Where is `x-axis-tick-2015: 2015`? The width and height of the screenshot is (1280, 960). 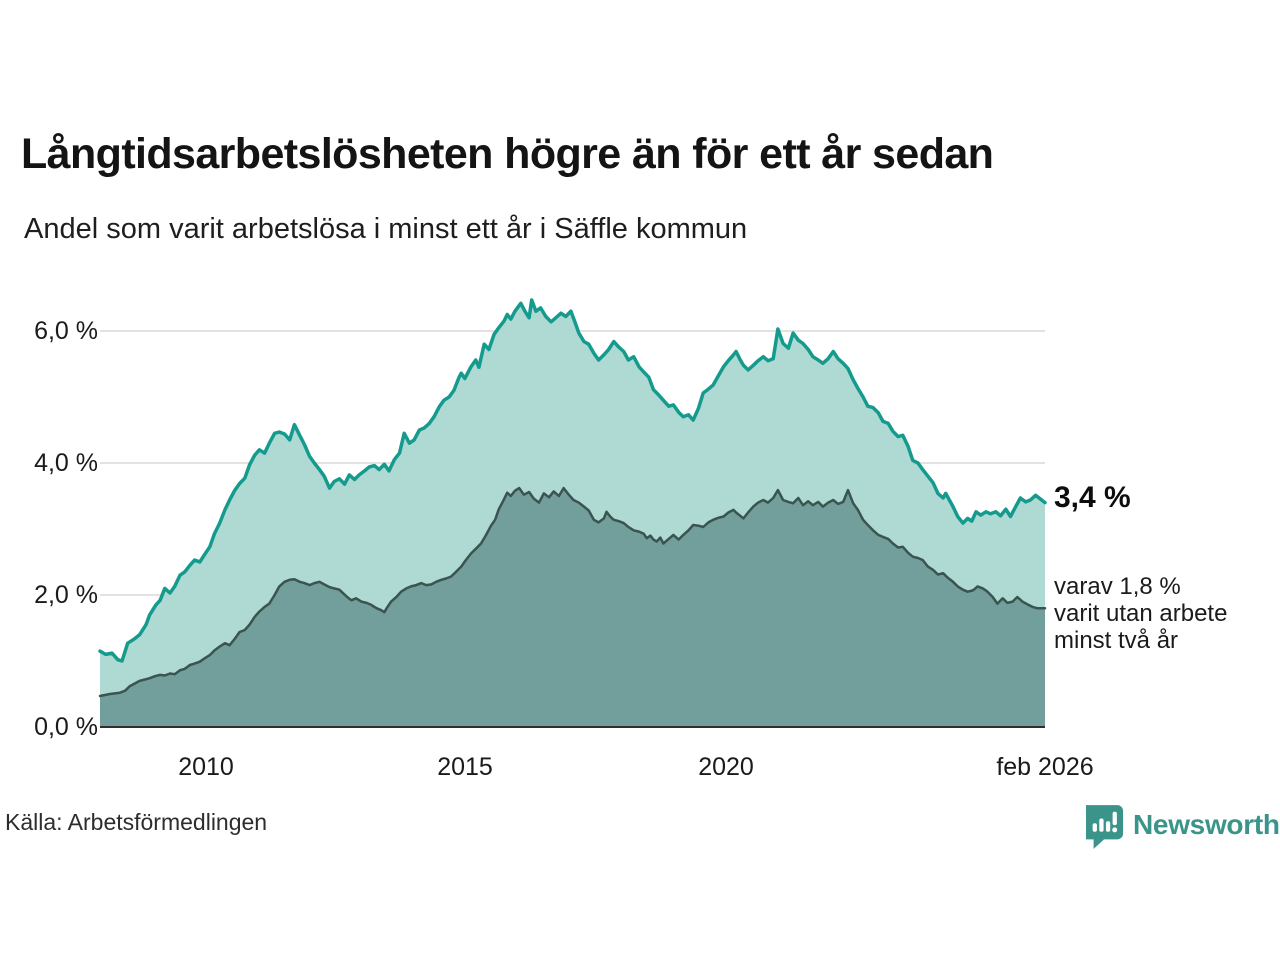
x-axis-tick-2015: 2015 is located at coordinates (465, 767).